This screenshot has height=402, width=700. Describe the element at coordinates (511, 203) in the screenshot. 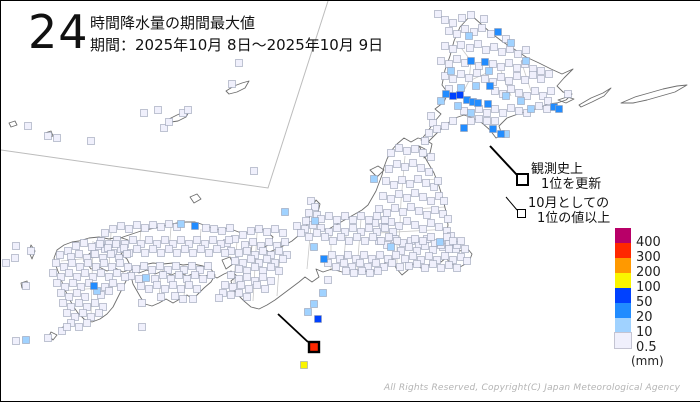

I see `october-legend-pointer-line` at that location.